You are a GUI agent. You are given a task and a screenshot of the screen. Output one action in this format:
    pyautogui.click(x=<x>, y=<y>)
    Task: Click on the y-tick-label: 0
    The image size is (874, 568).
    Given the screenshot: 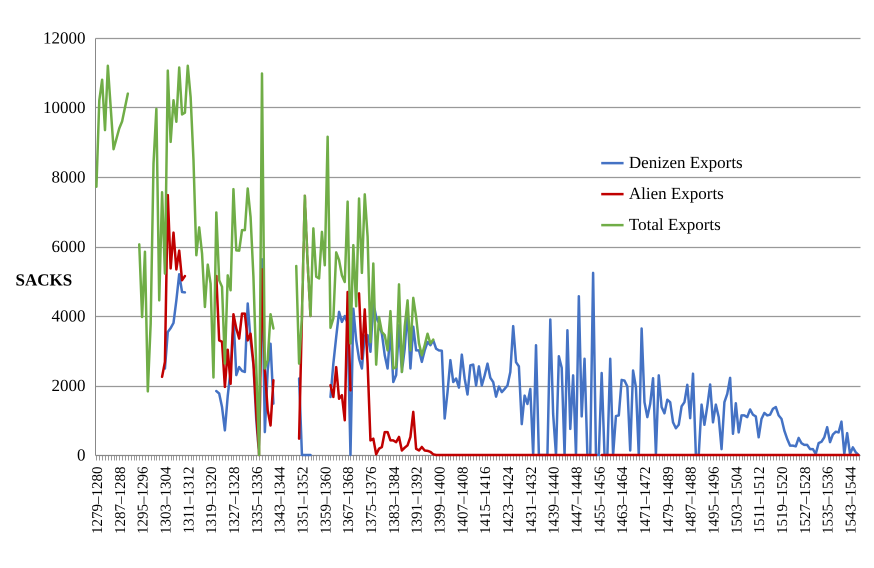 What is the action you would take?
    pyautogui.click(x=81, y=455)
    